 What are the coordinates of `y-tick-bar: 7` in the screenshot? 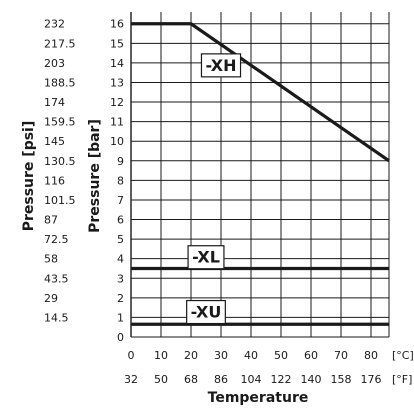 It's located at (120, 200).